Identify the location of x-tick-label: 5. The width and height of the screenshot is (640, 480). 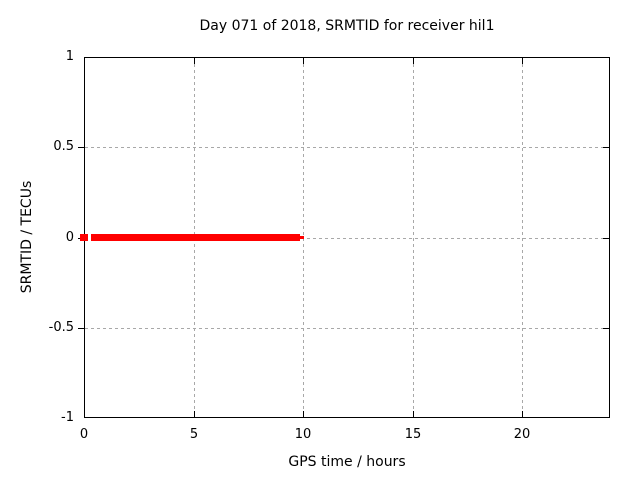
(194, 434).